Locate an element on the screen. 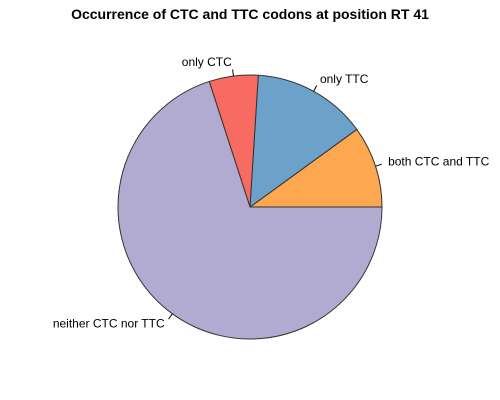 This screenshot has height=400, width=500. slice-label-neither-ctc-nor-ttc: neither CTC nor TTC is located at coordinates (109, 324).